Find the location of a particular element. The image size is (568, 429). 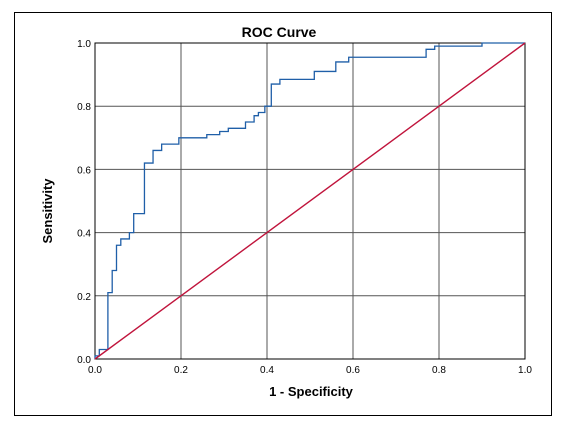

x-tick-label: 0.2 is located at coordinates (181, 370).